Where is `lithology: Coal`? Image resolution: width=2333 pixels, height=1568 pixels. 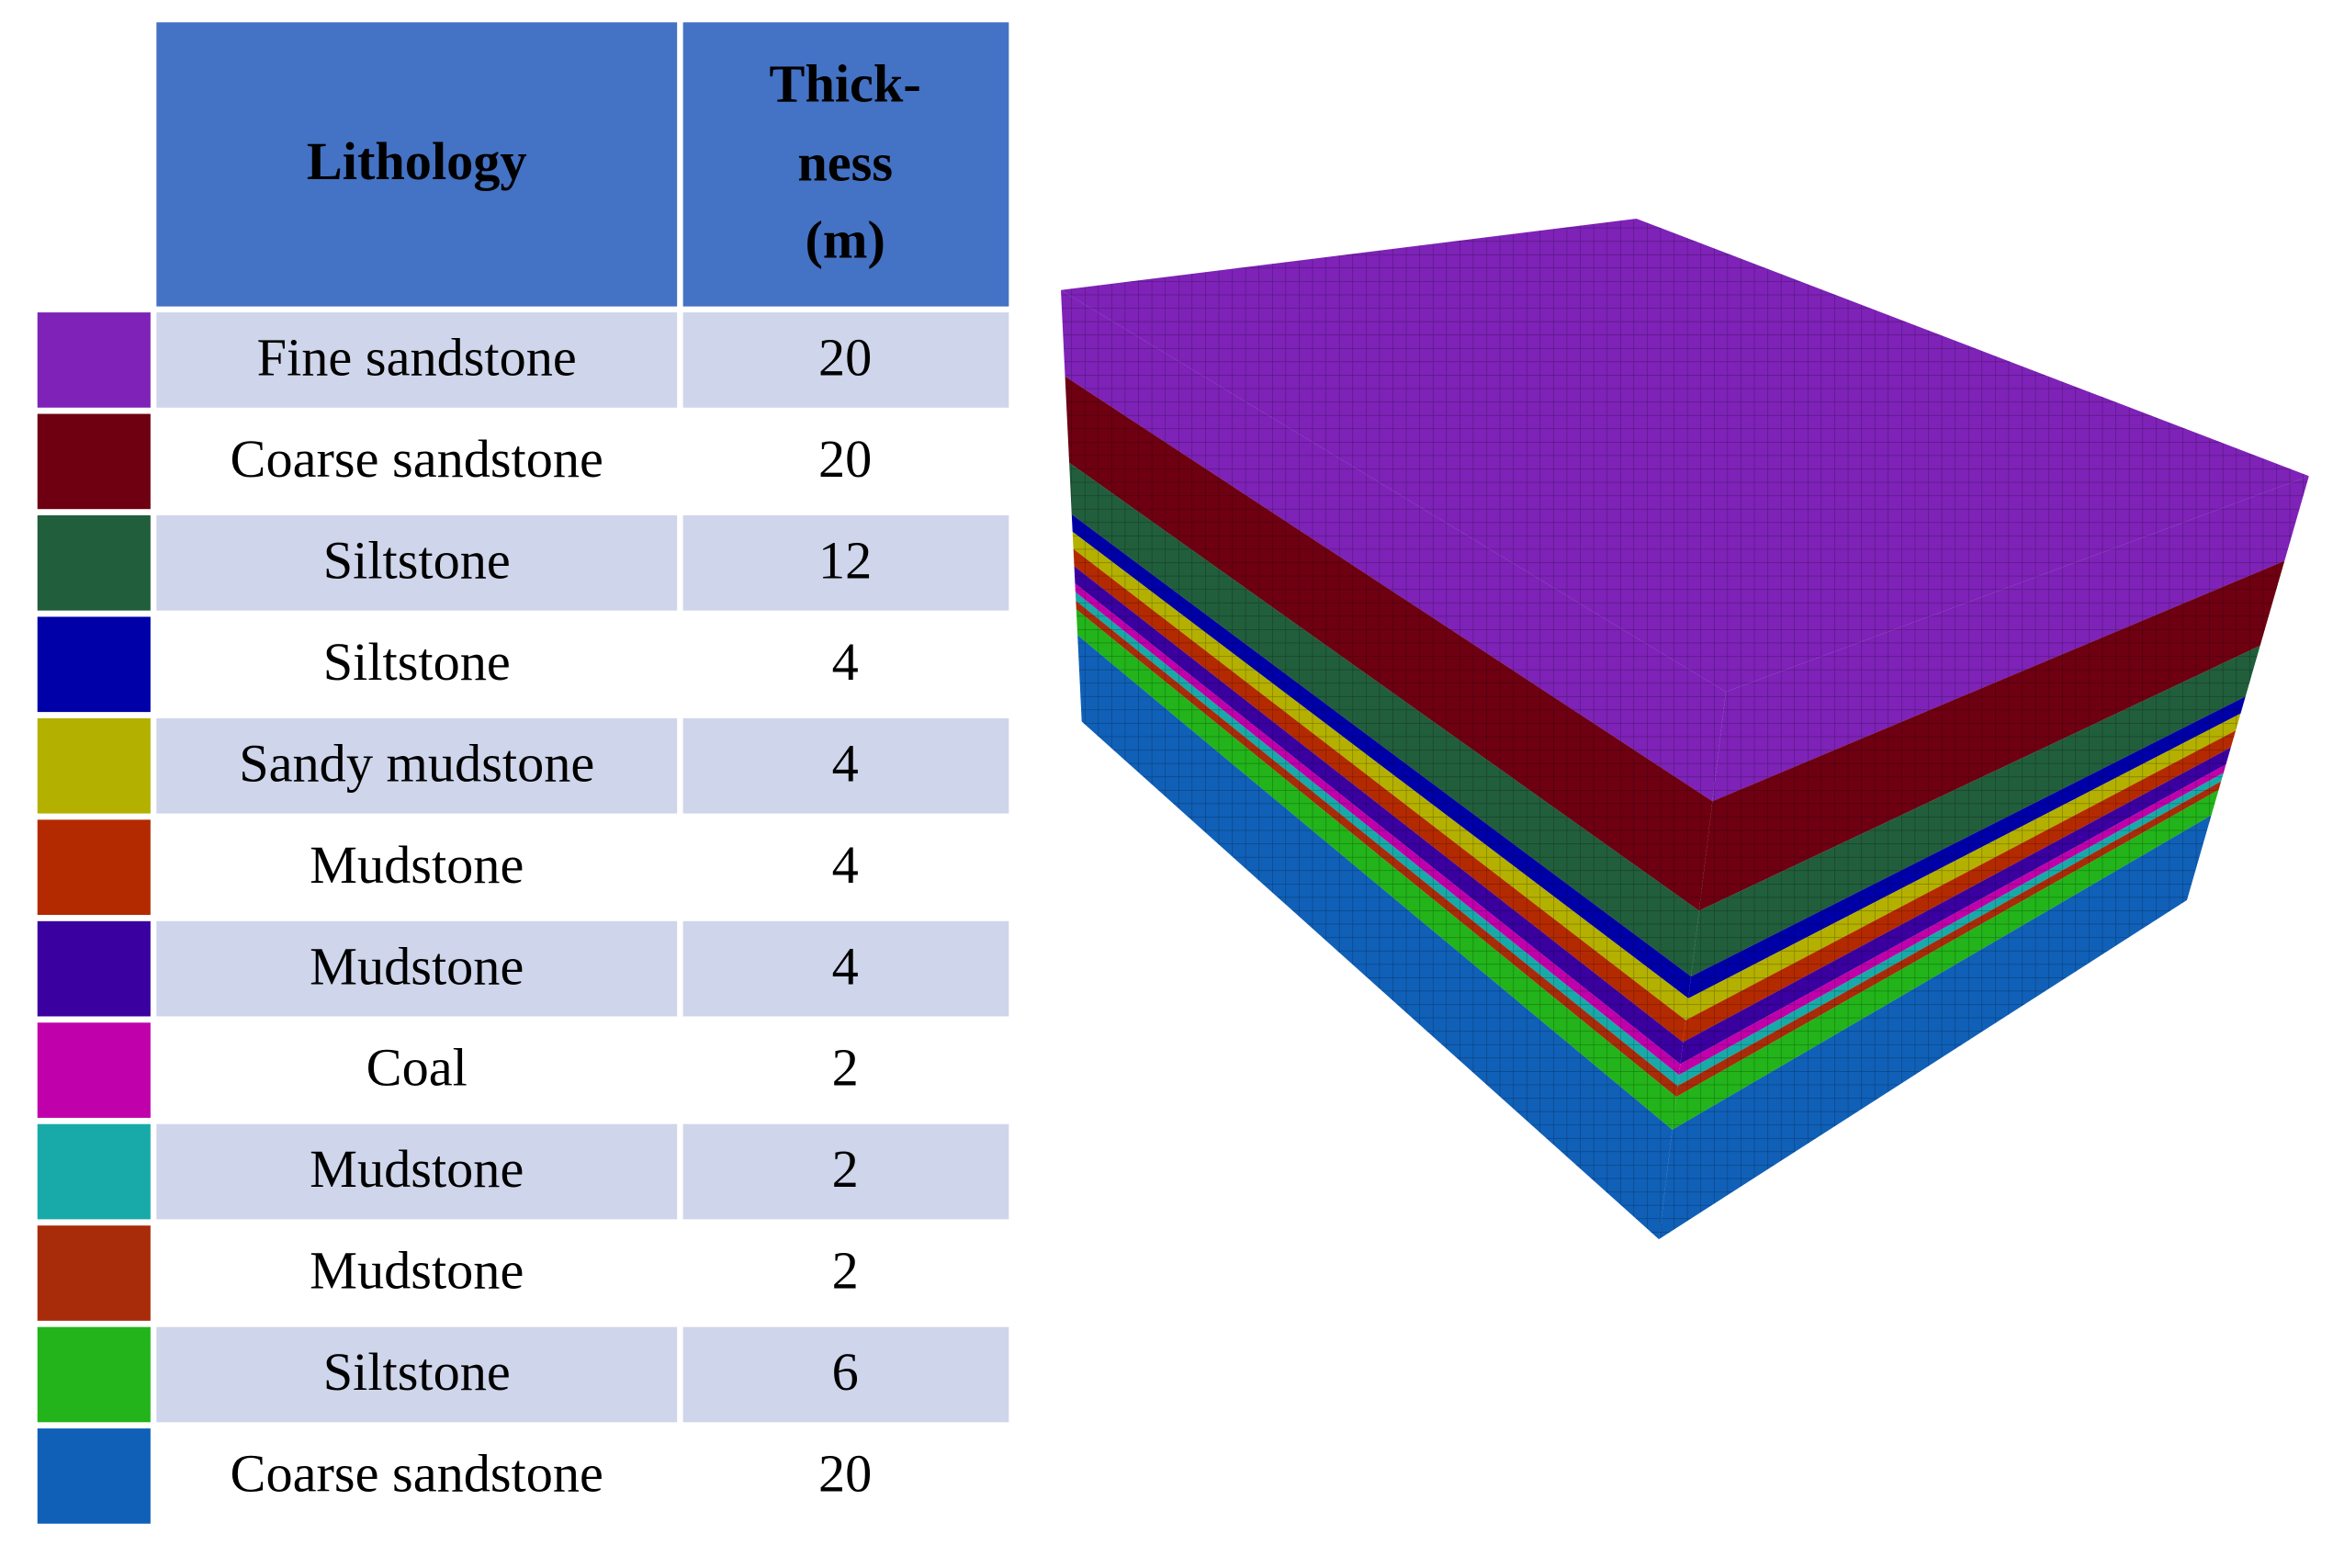
lithology: Coal is located at coordinates (417, 1068).